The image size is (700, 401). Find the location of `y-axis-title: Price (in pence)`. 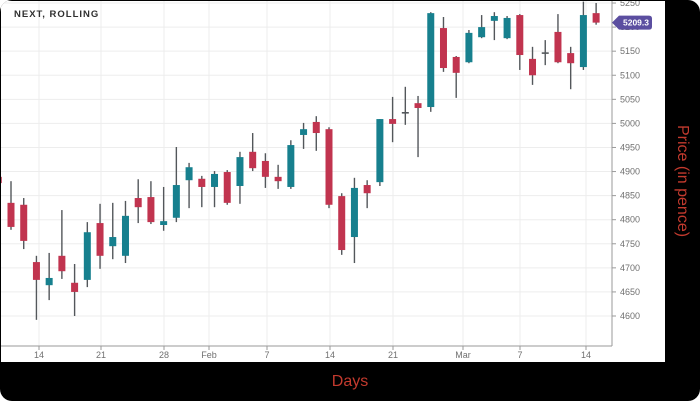

y-axis-title: Price (in pence) is located at coordinates (682, 181).